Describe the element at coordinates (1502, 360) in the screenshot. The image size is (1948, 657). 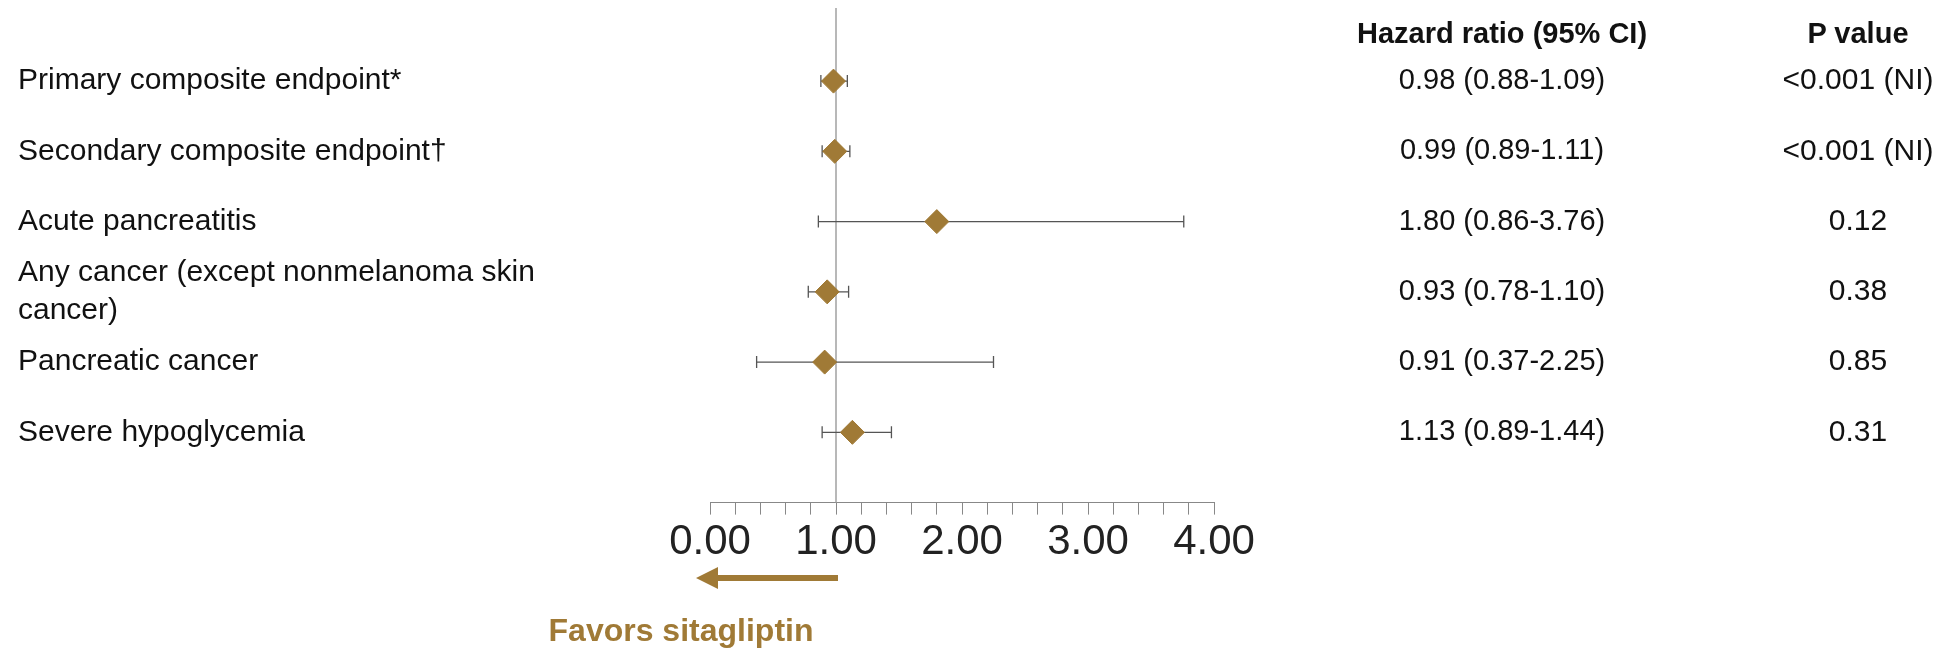
I see `data-label: 0.91 (0.37-2.25)` at that location.